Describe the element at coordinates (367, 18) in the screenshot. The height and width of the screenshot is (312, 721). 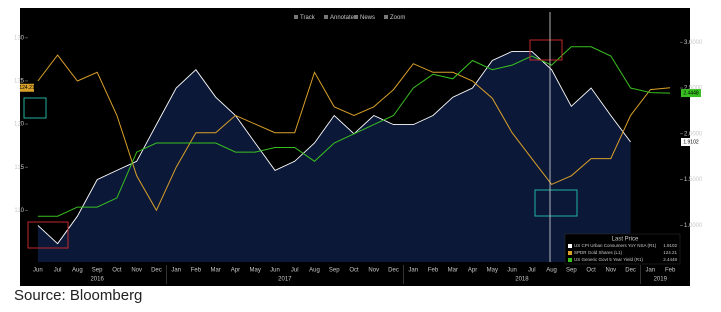
I see `toolbar-button: News` at that location.